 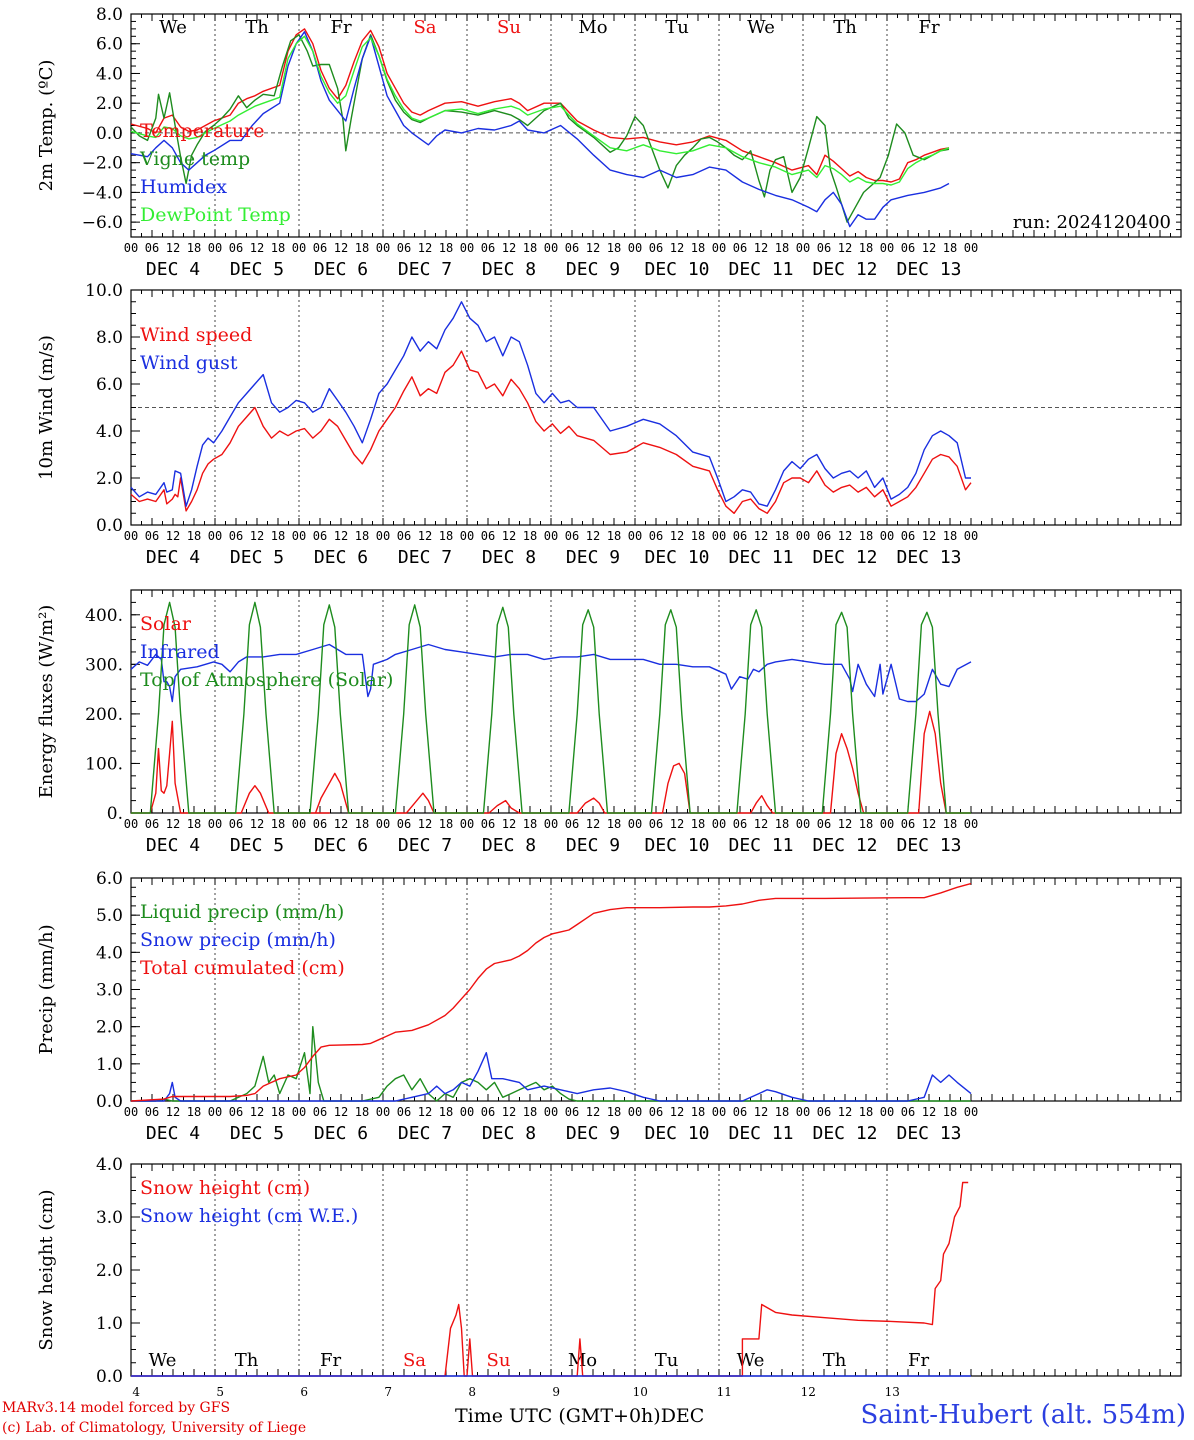 I want to click on legend-entry: Total cumulated (cm), so click(x=242, y=968).